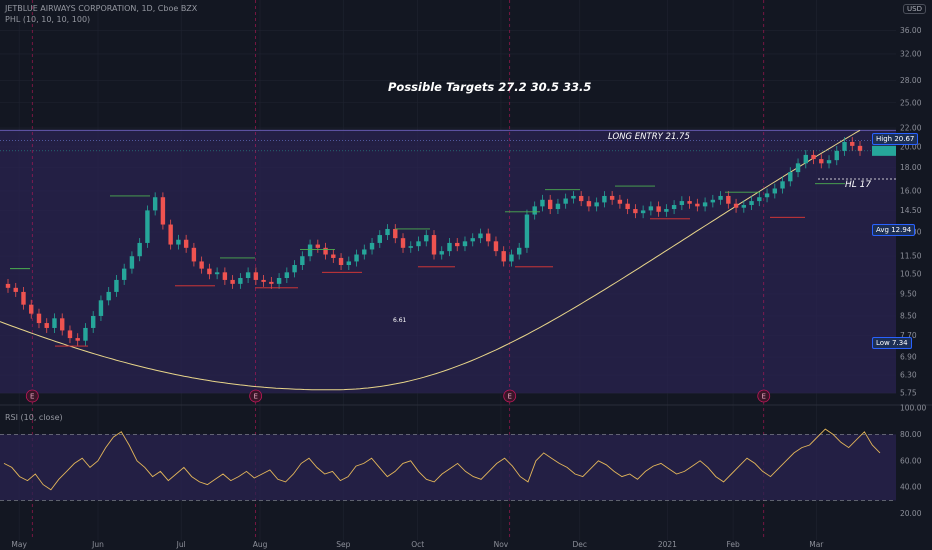  I want to click on price-tick-label: 6.30, so click(908, 375).